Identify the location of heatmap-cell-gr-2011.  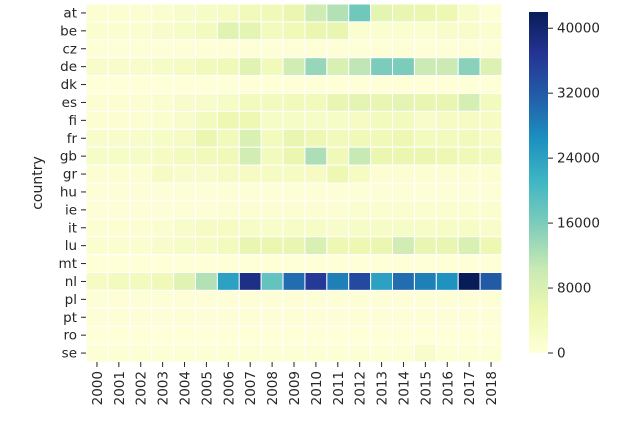
(338, 174).